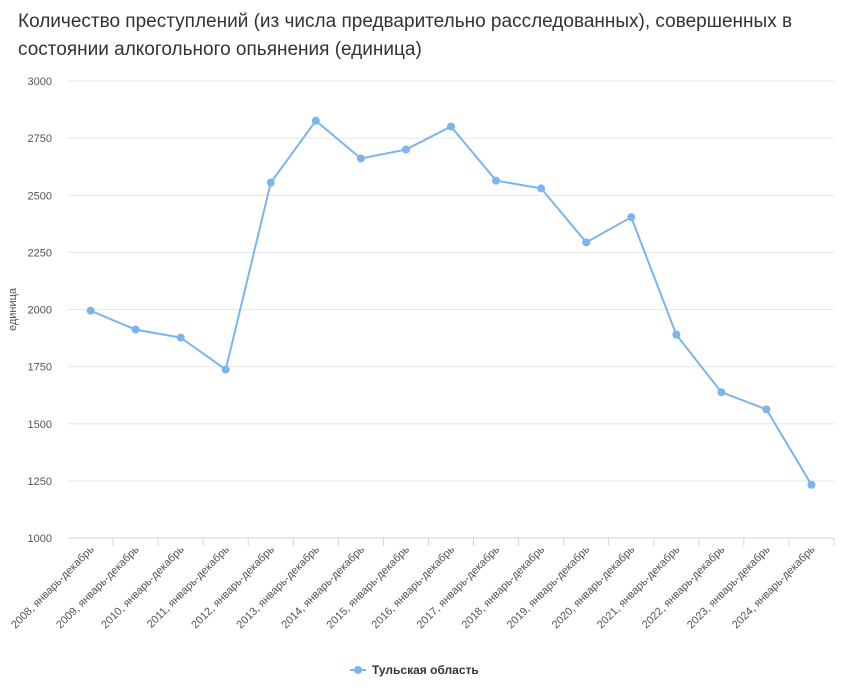 The width and height of the screenshot is (843, 688). What do you see at coordinates (40, 482) in the screenshot?
I see `y-tick-label: 1250` at bounding box center [40, 482].